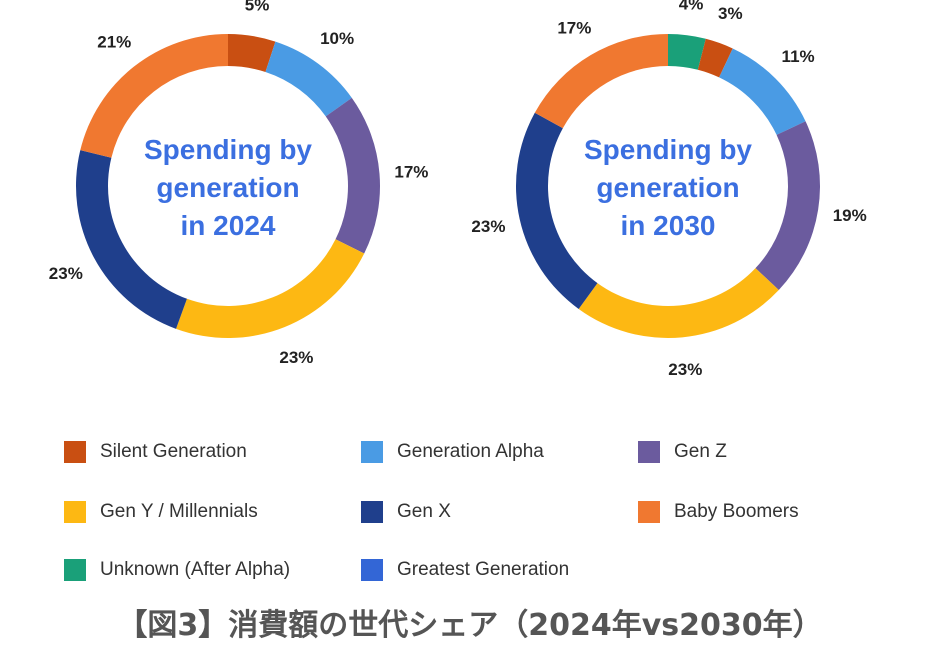 The width and height of the screenshot is (940, 672). What do you see at coordinates (411, 171) in the screenshot?
I see `slice-label-gen-z: 17%` at bounding box center [411, 171].